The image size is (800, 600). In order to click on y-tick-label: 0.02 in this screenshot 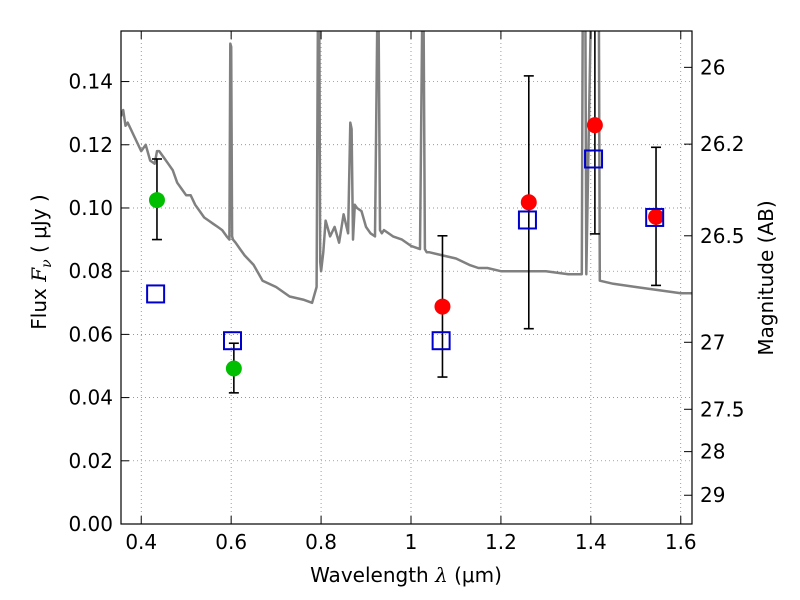, I will do `click(90, 461)`.